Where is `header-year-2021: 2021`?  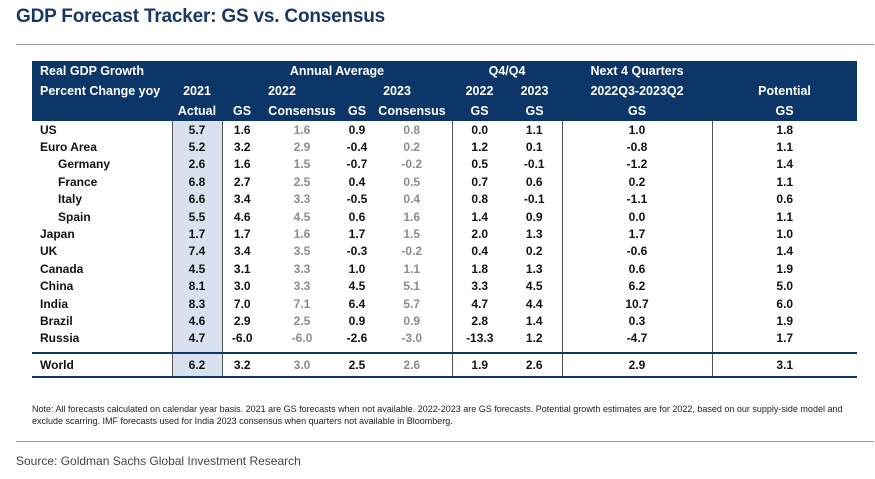
header-year-2021: 2021 is located at coordinates (197, 91).